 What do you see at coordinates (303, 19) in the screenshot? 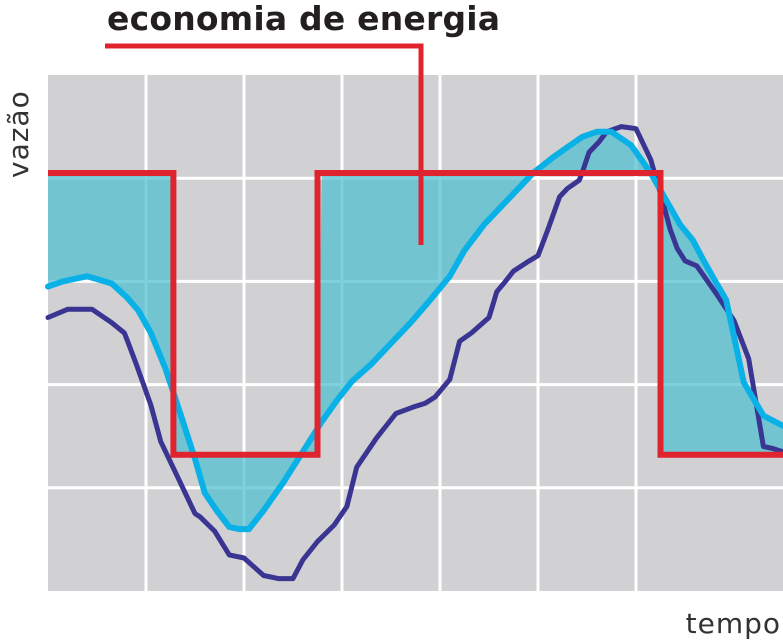
I see `chart-title: economia de energia` at bounding box center [303, 19].